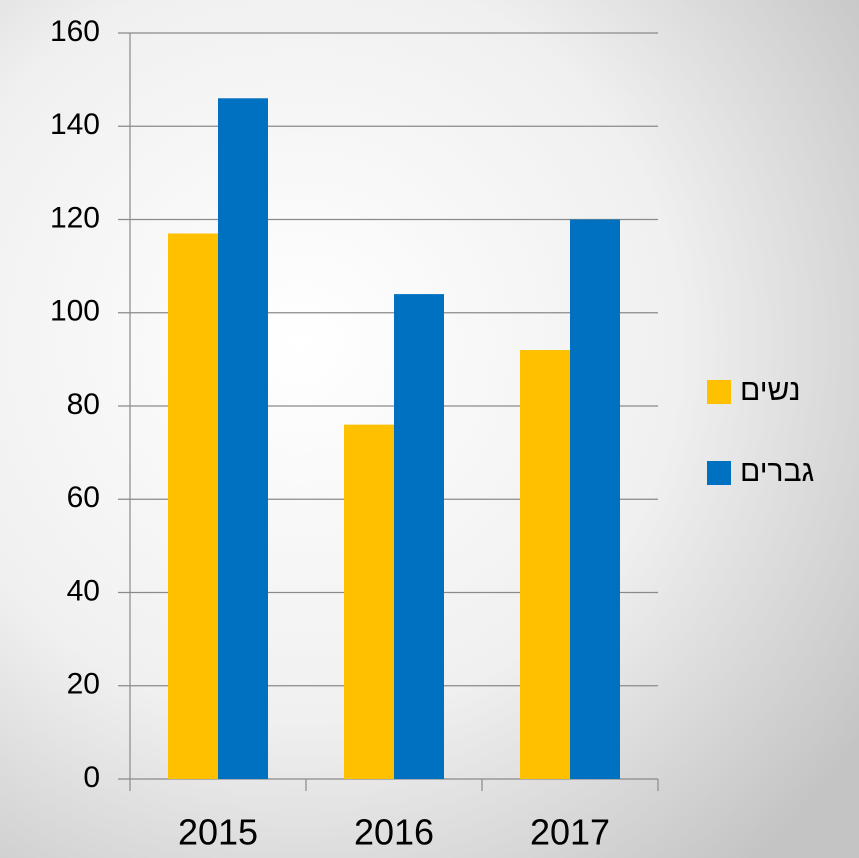  I want to click on x-tick-label: 2016, so click(394, 832).